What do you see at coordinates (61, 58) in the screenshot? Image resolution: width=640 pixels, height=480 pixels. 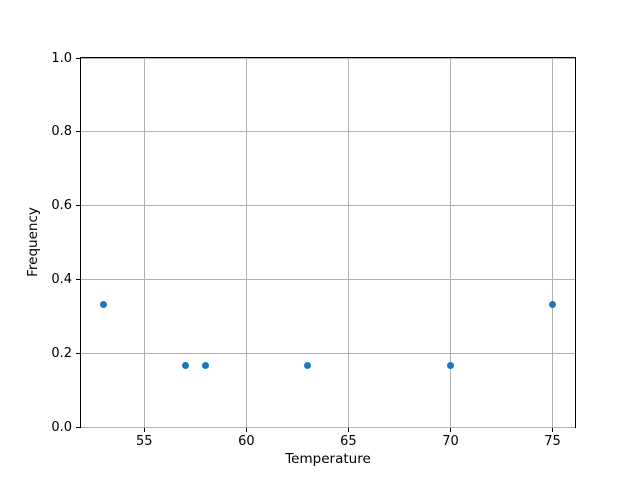 I see `y-tick-label: 1.0` at bounding box center [61, 58].